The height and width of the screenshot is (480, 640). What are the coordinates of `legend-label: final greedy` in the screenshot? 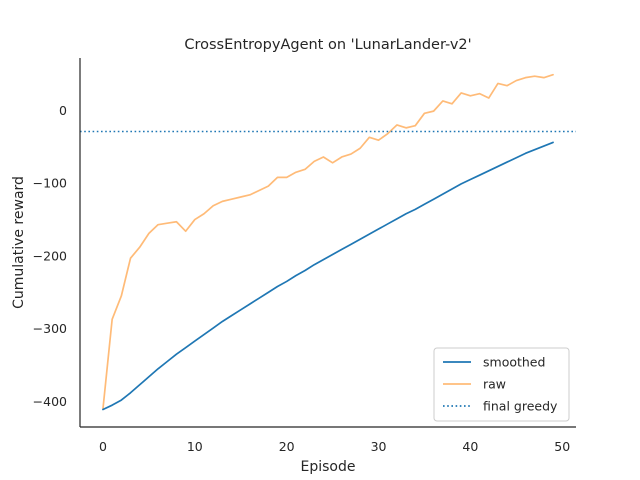 It's located at (520, 406).